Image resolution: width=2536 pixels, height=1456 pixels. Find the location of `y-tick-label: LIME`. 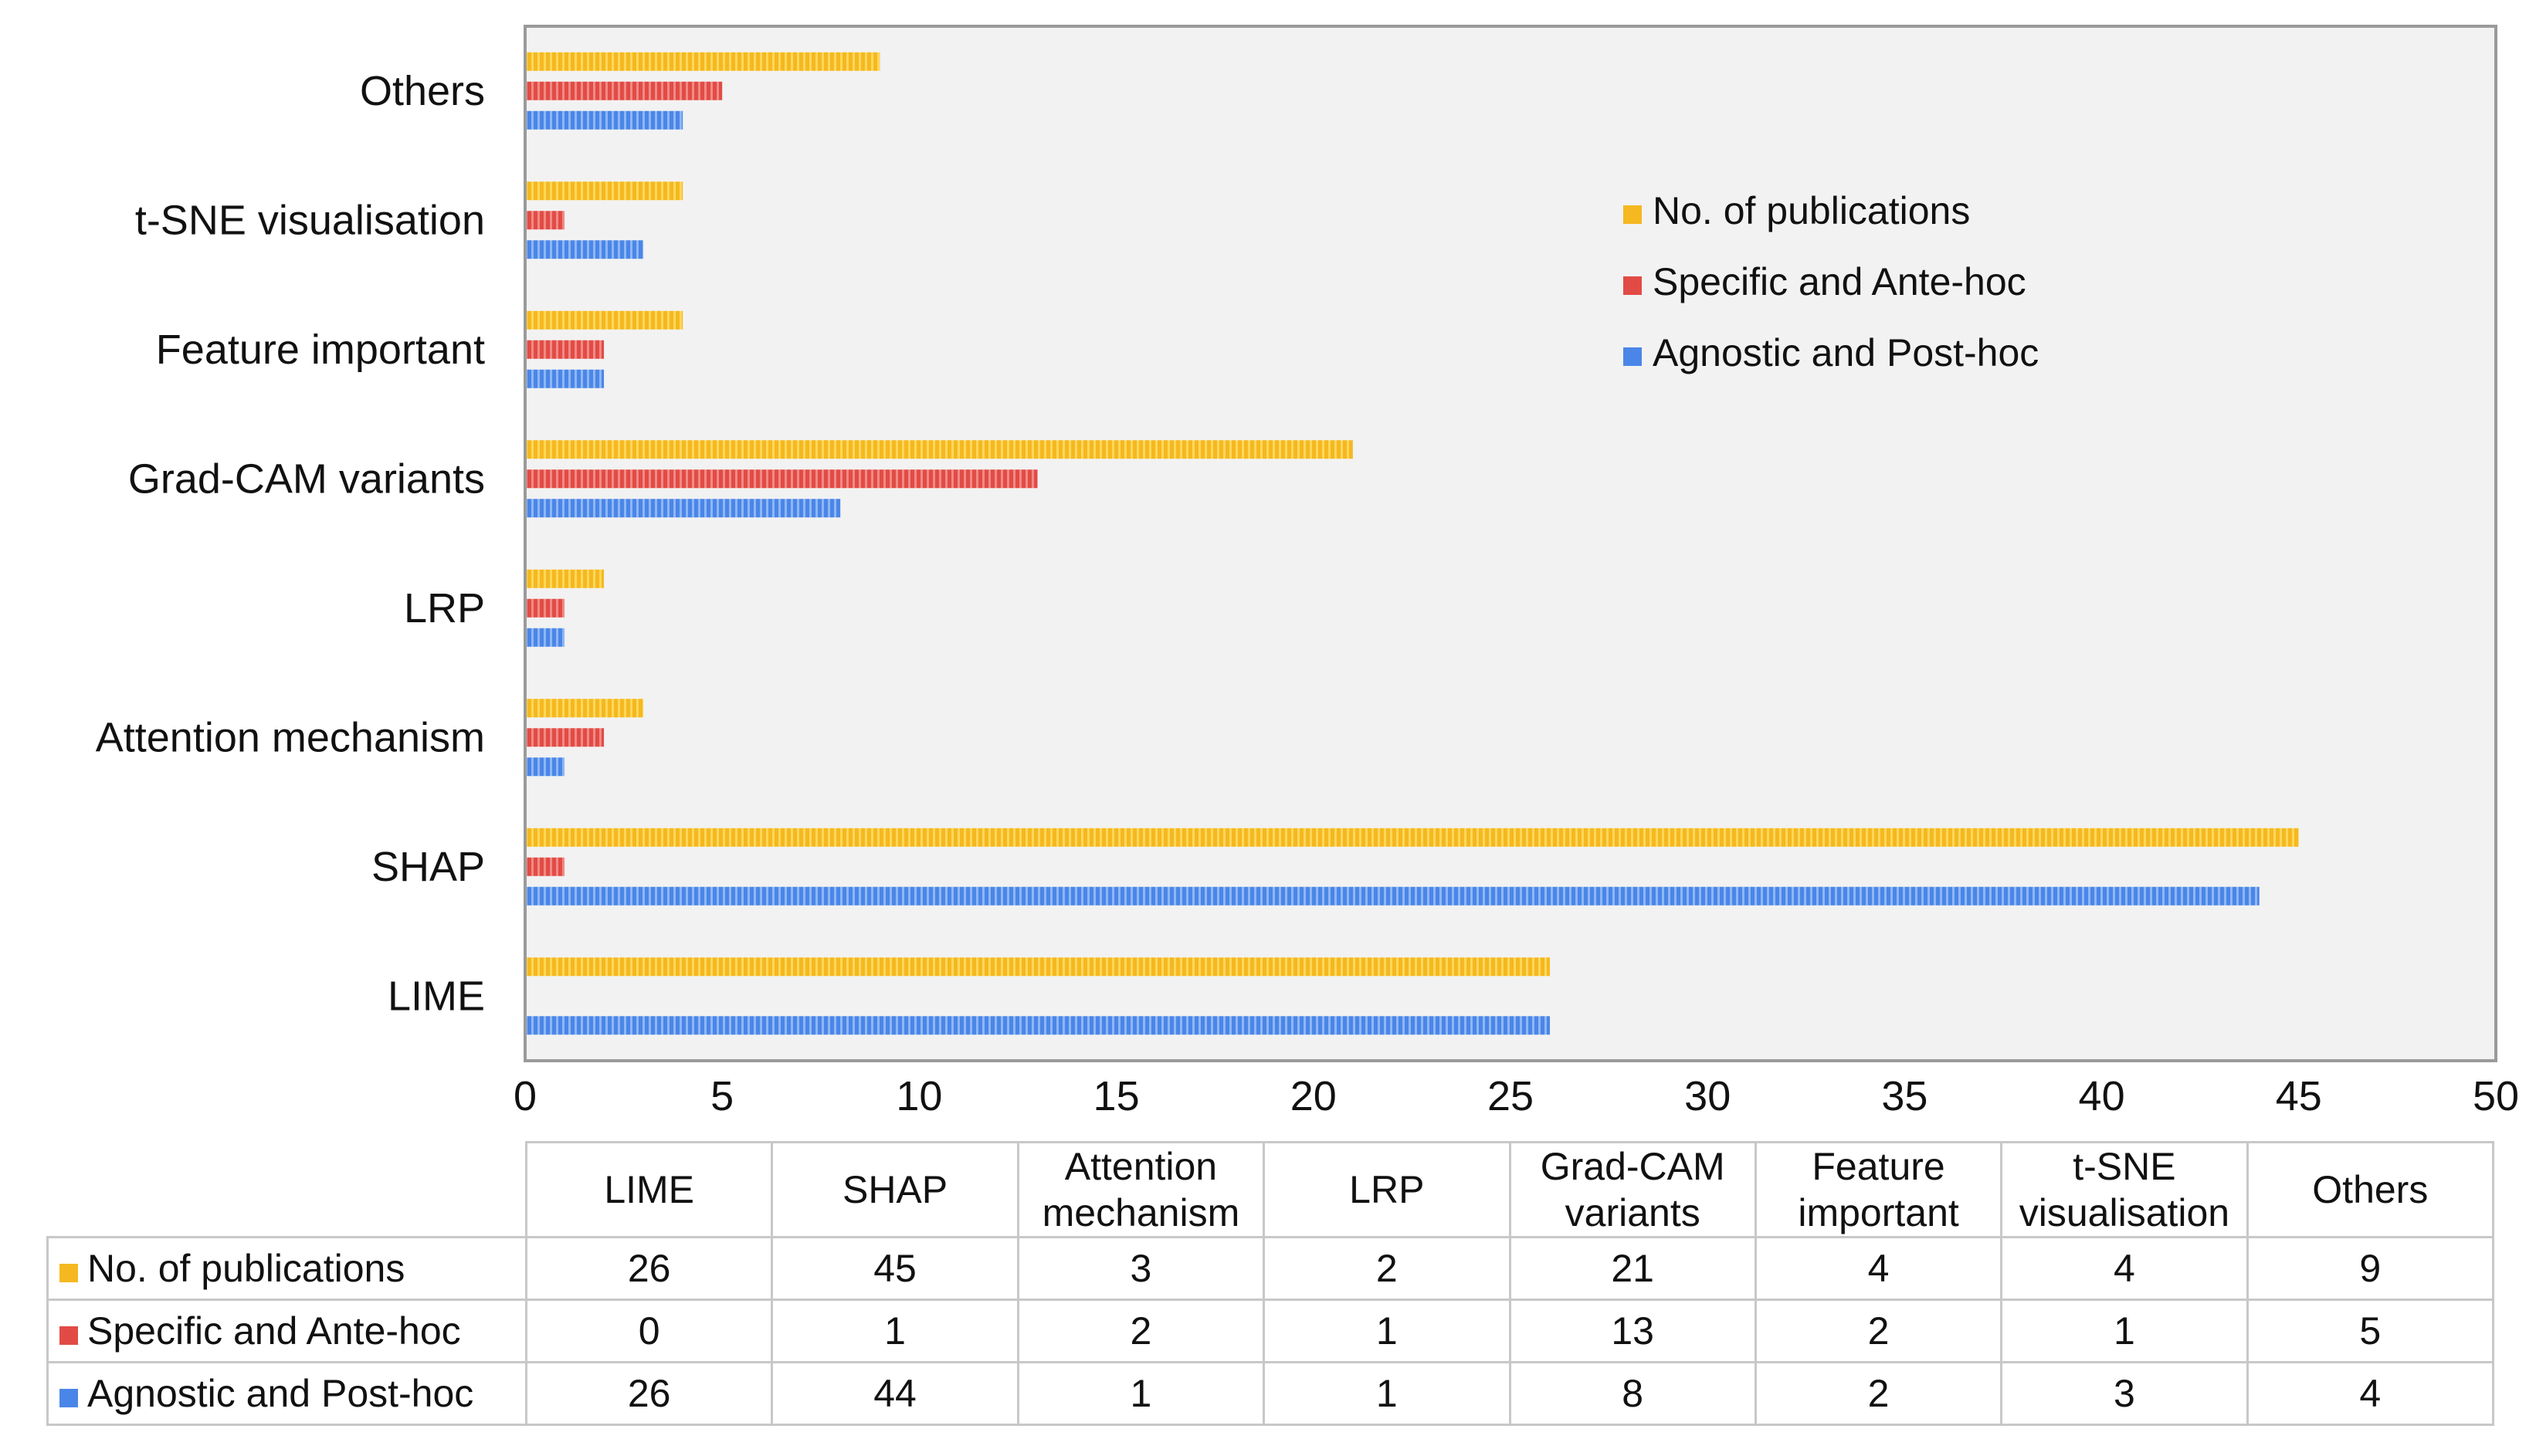

y-tick-label: LIME is located at coordinates (436, 996).